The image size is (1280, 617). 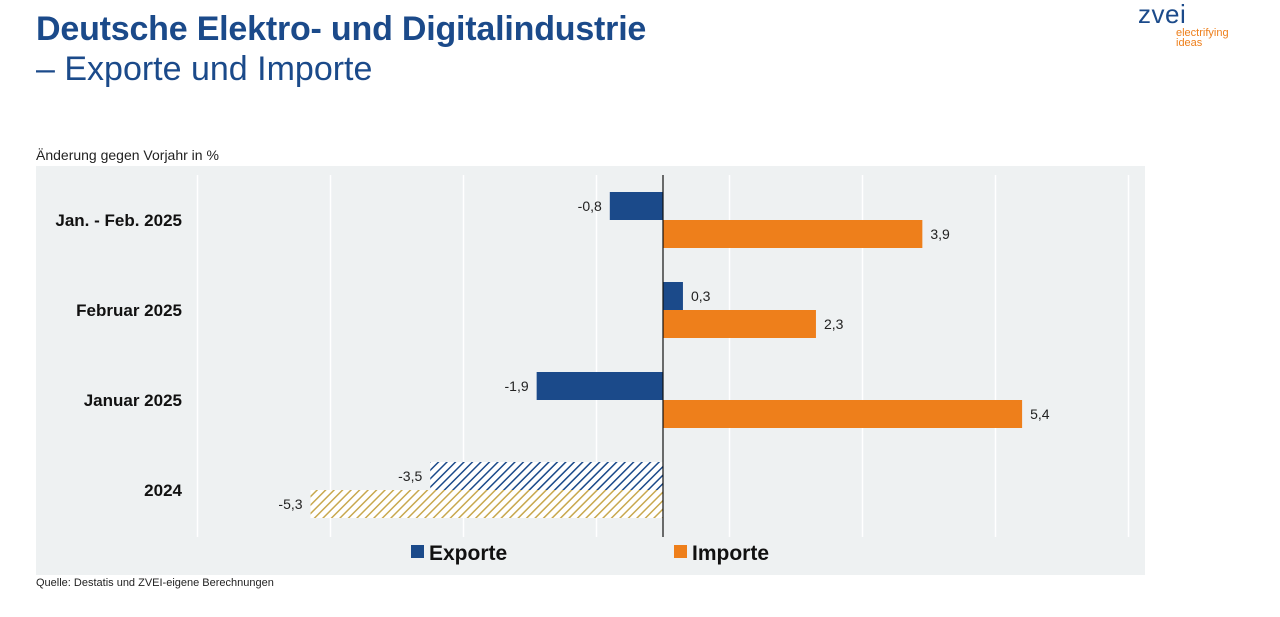 What do you see at coordinates (701, 296) in the screenshot?
I see `exporte-value-label: 0,3` at bounding box center [701, 296].